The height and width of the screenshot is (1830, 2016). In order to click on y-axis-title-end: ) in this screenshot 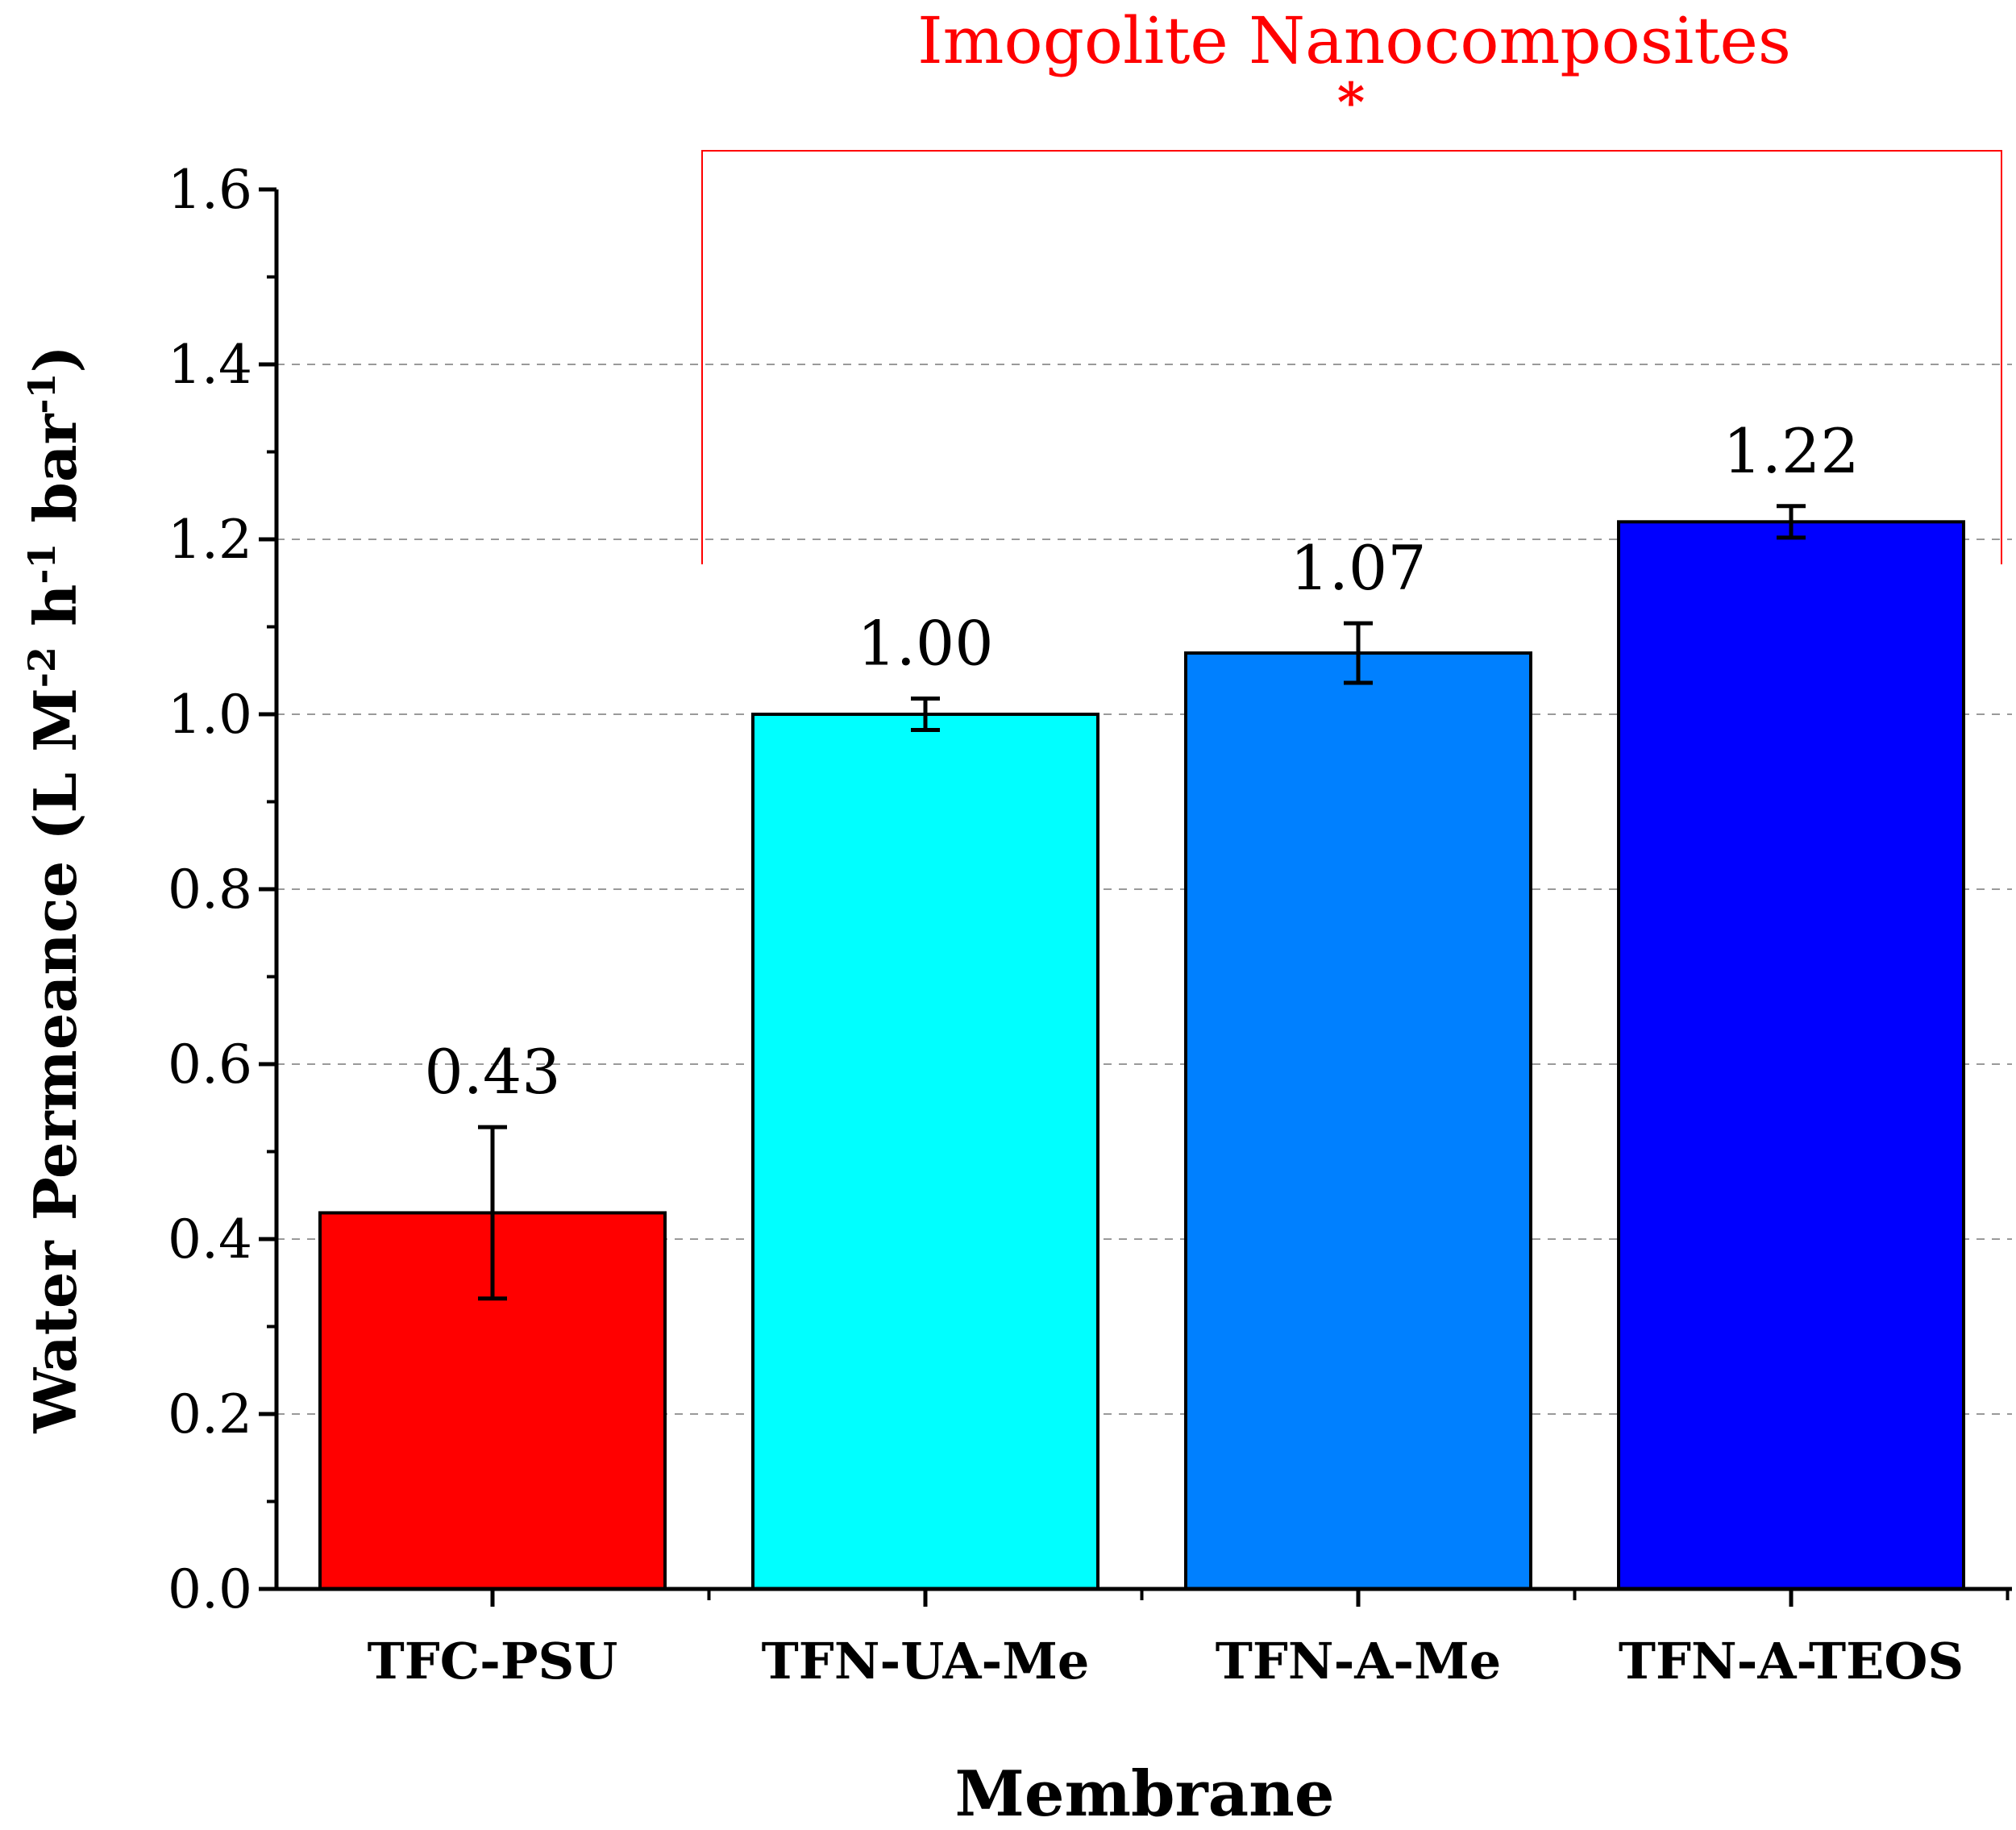, I will do `click(55, 358)`.